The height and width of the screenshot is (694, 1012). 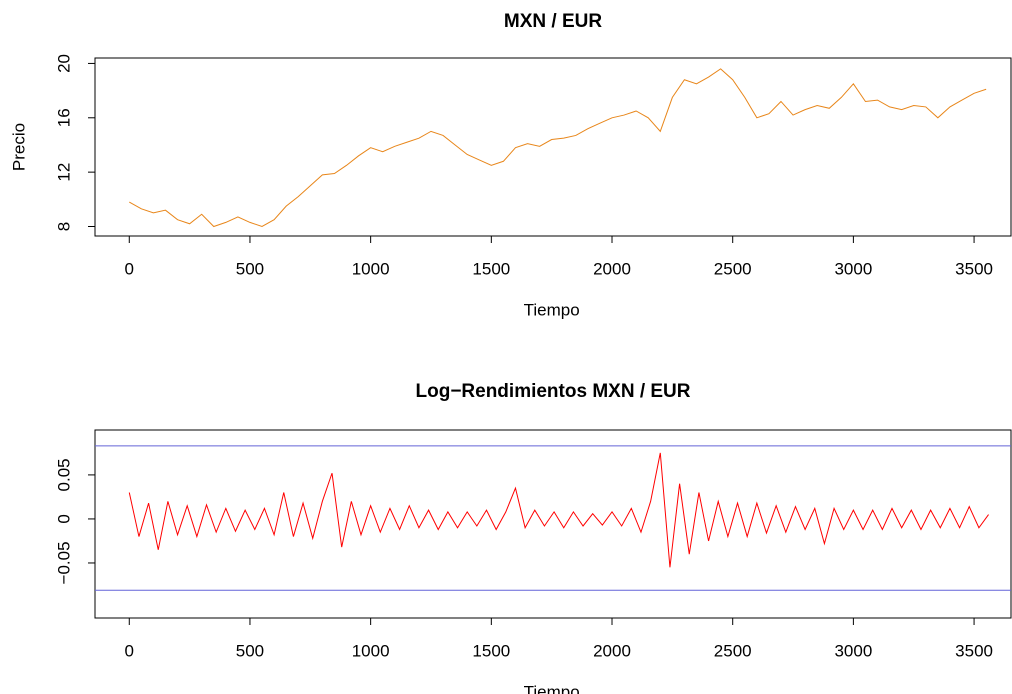 What do you see at coordinates (558, 510) in the screenshot?
I see `series-line` at bounding box center [558, 510].